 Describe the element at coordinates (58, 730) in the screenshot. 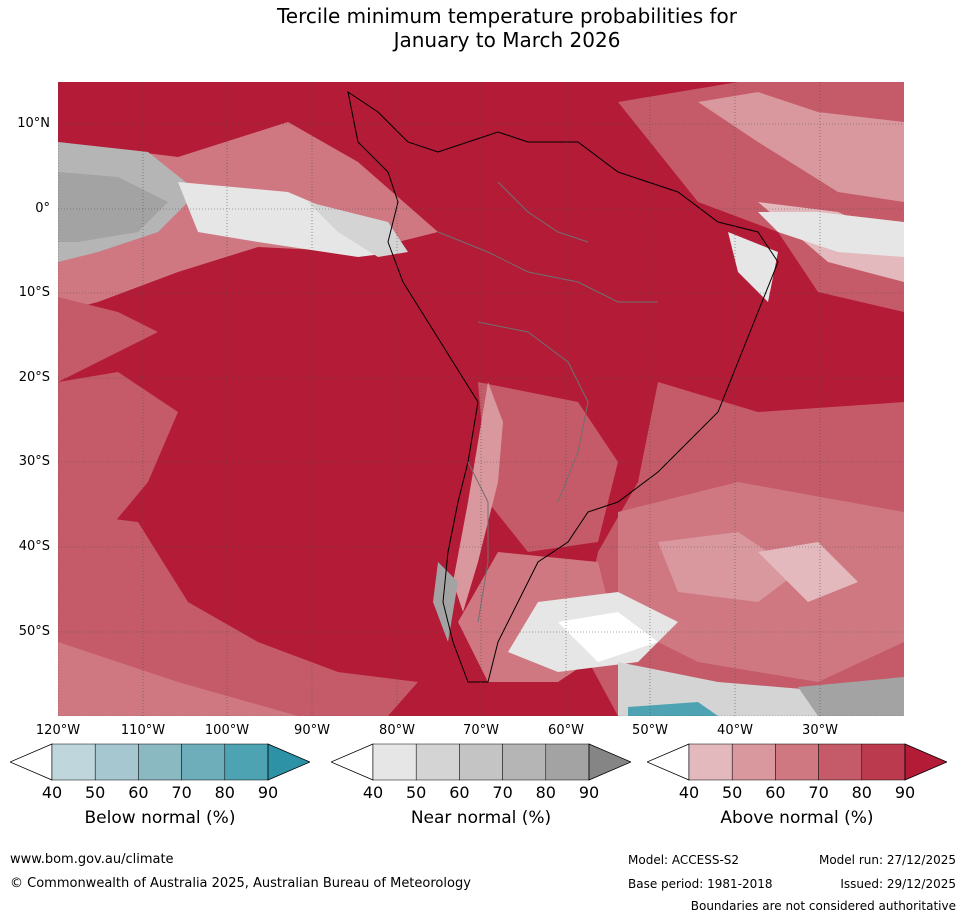

I see `lon-label-120w: 120°W` at that location.